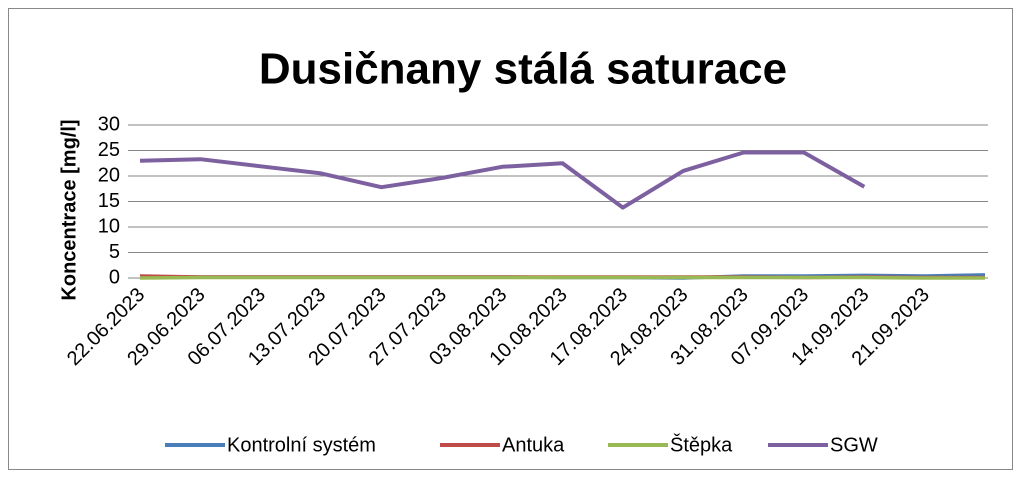 This screenshot has width=1021, height=477. I want to click on legend-label: SGW, so click(854, 445).